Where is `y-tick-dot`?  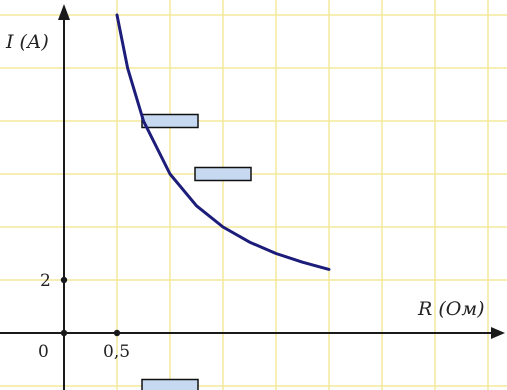 y-tick-dot is located at coordinates (64, 280).